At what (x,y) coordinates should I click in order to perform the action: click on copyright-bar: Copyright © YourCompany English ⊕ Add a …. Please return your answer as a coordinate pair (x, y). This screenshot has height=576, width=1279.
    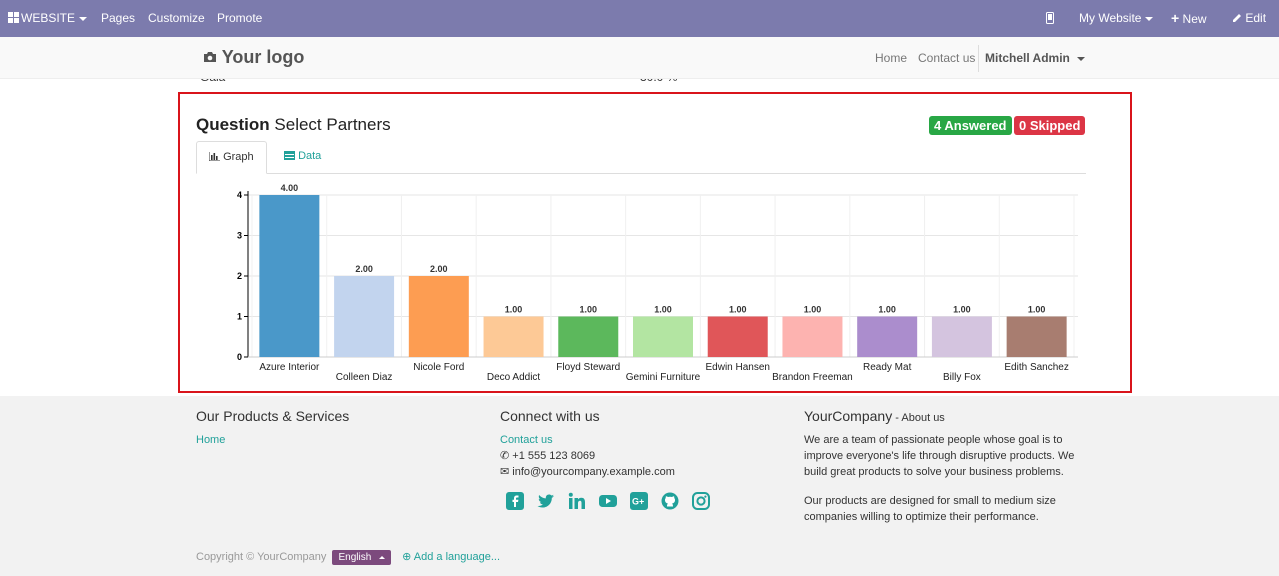
    Looking at the image, I should click on (348, 557).